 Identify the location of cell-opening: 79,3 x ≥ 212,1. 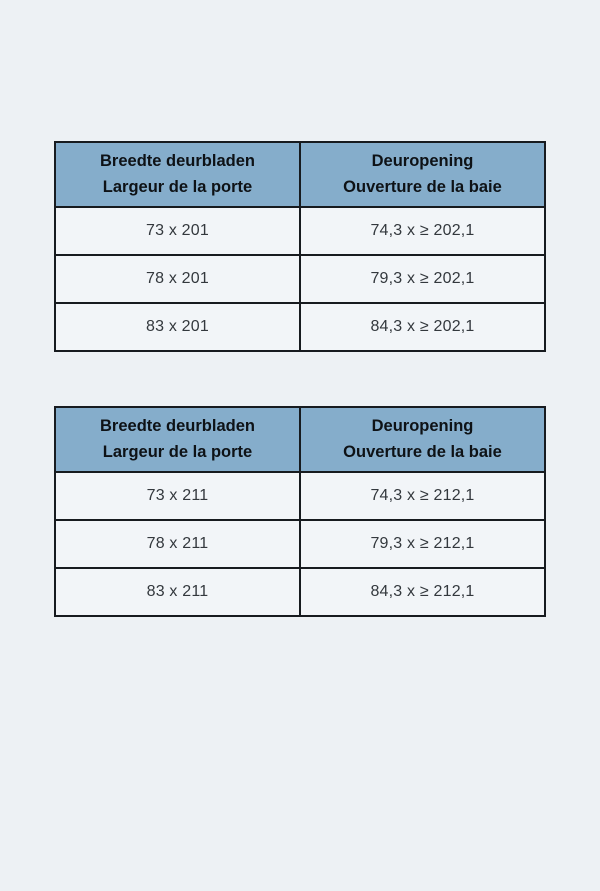
(422, 544).